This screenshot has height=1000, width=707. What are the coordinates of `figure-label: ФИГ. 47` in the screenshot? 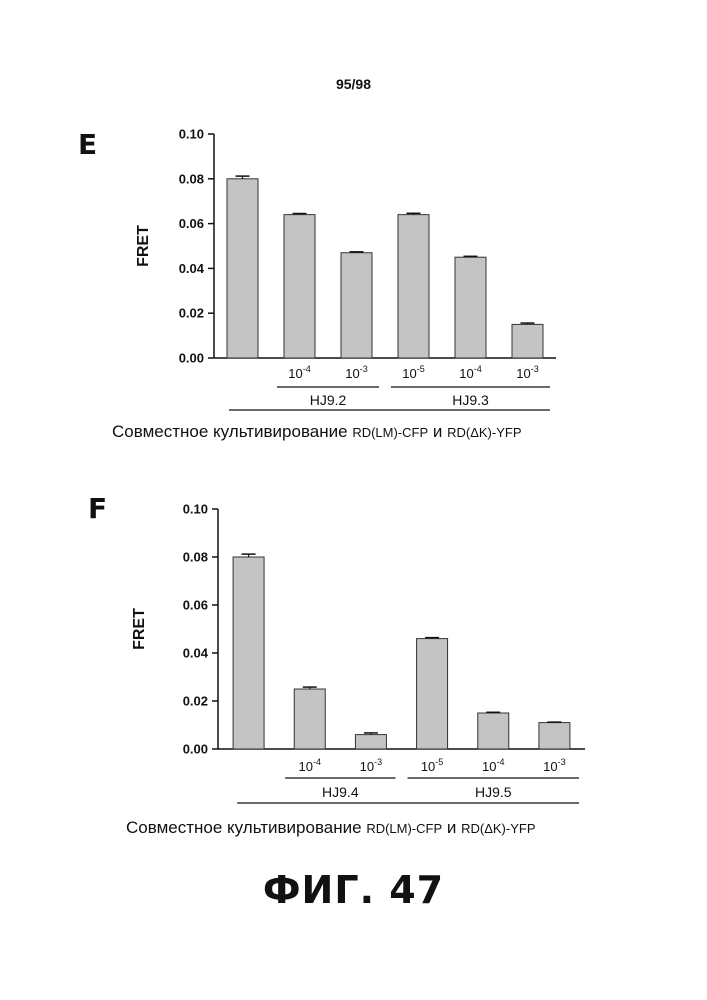 It's located at (353, 890).